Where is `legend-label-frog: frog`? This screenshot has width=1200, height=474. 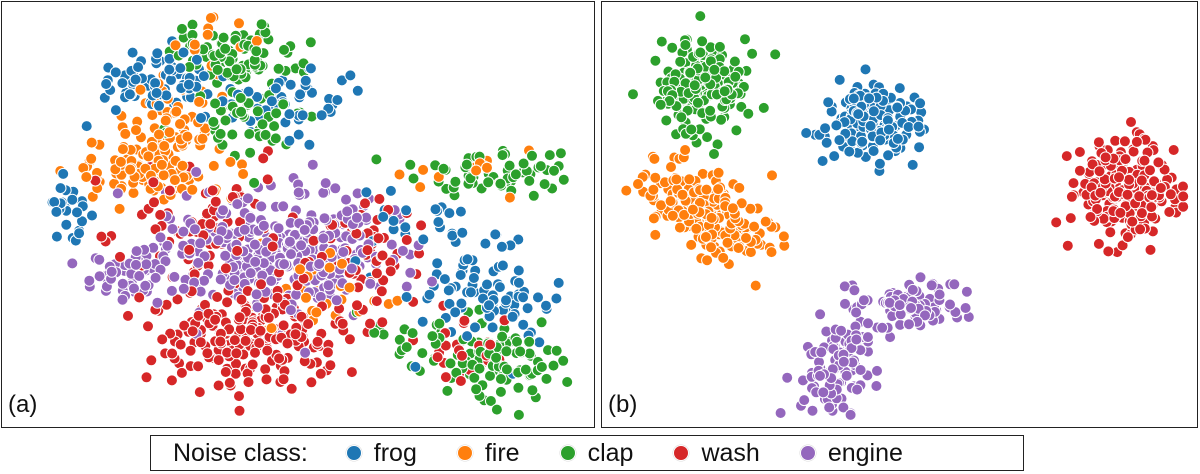 legend-label-frog: frog is located at coordinates (395, 452).